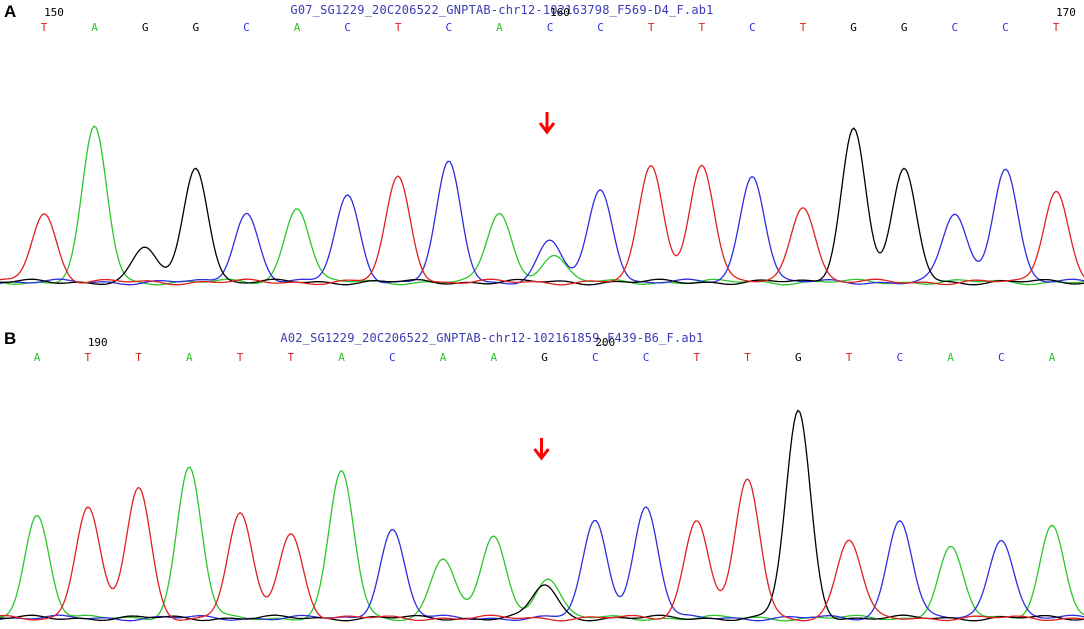 Image resolution: width=1084 pixels, height=629 pixels. Describe the element at coordinates (560, 12) in the screenshot. I see `position-label: 160` at that location.